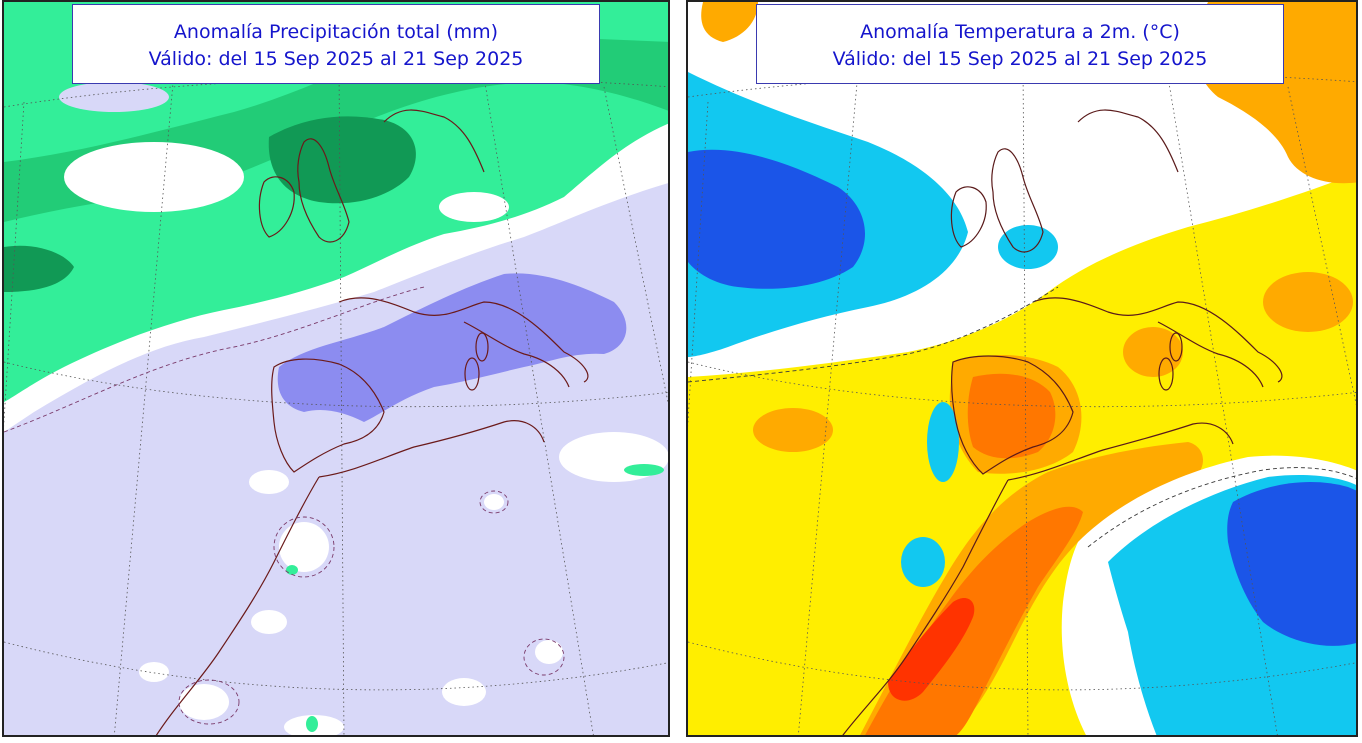 The image size is (1362, 743). What do you see at coordinates (342, 160) in the screenshot?
I see `wet-strong-area` at bounding box center [342, 160].